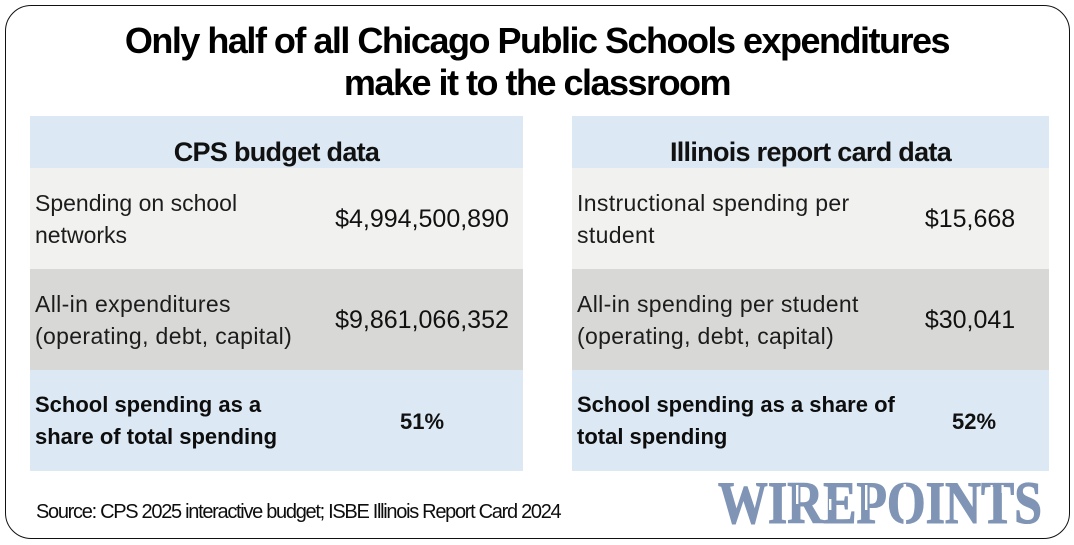 Image resolution: width=1074 pixels, height=545 pixels. I want to click on svg-text: WIREPOINTS, so click(880, 503).